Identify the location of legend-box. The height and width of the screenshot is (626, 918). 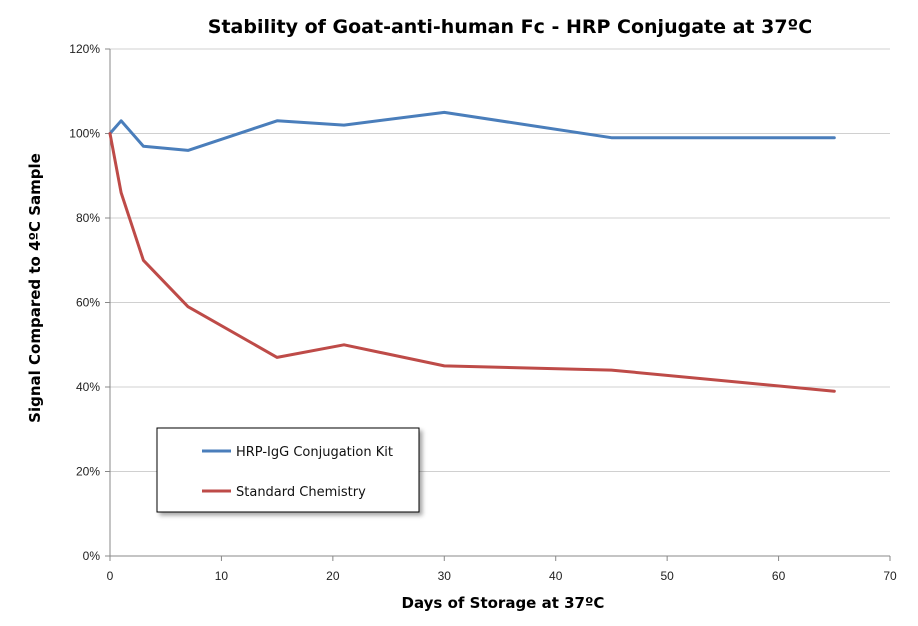
(288, 470).